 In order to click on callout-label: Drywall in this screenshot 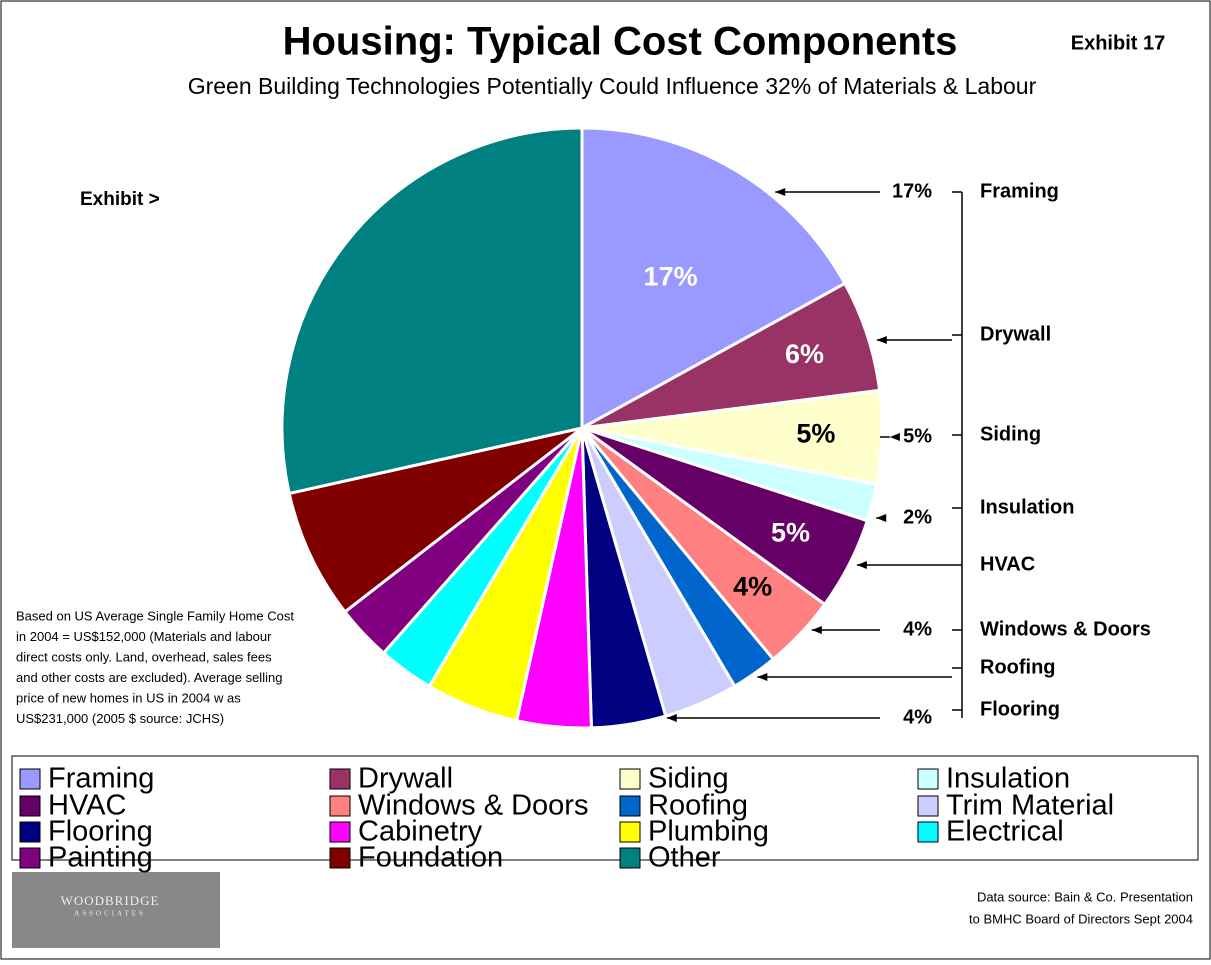, I will do `click(1015, 334)`.